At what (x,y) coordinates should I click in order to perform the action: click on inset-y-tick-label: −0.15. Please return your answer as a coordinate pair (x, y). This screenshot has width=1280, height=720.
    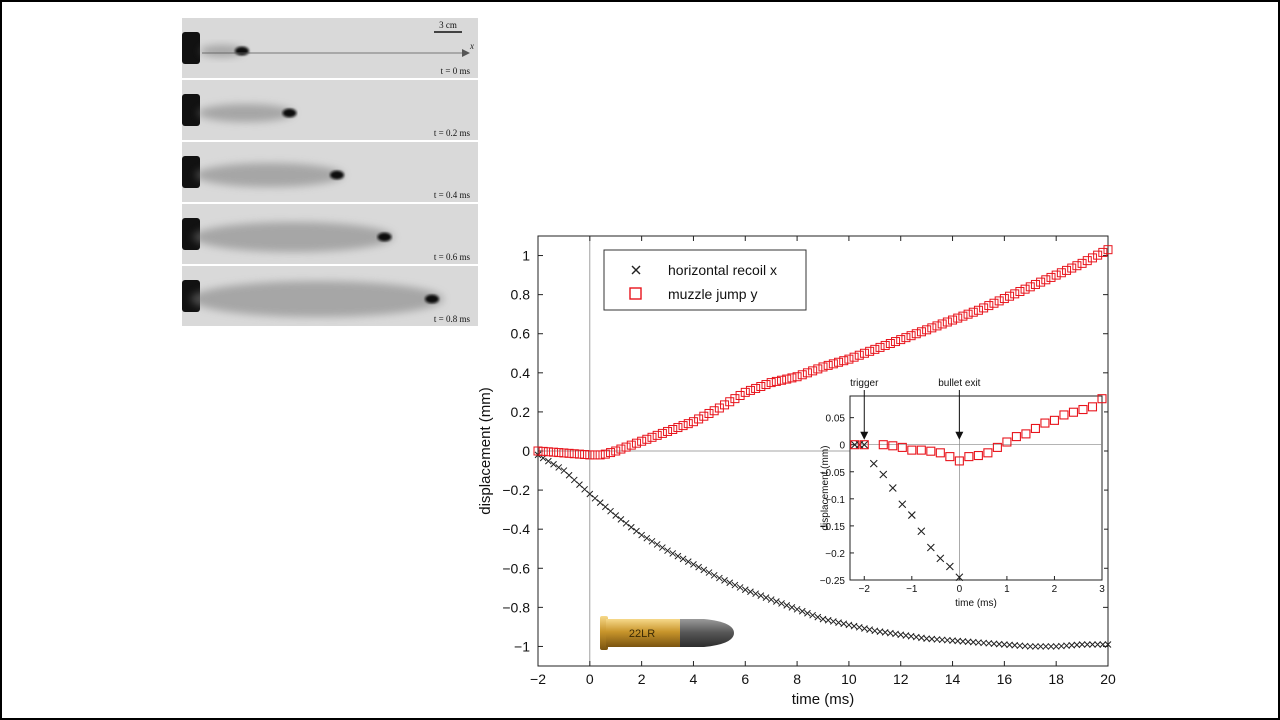
    Looking at the image, I should click on (833, 527).